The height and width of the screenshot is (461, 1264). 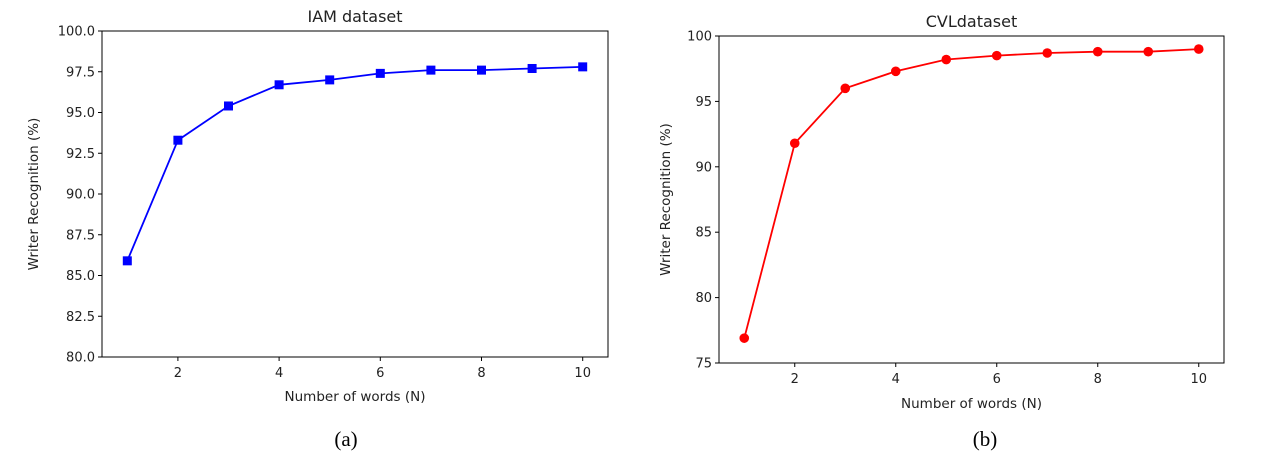 I want to click on y-tick-label: 97.5, so click(x=80, y=72).